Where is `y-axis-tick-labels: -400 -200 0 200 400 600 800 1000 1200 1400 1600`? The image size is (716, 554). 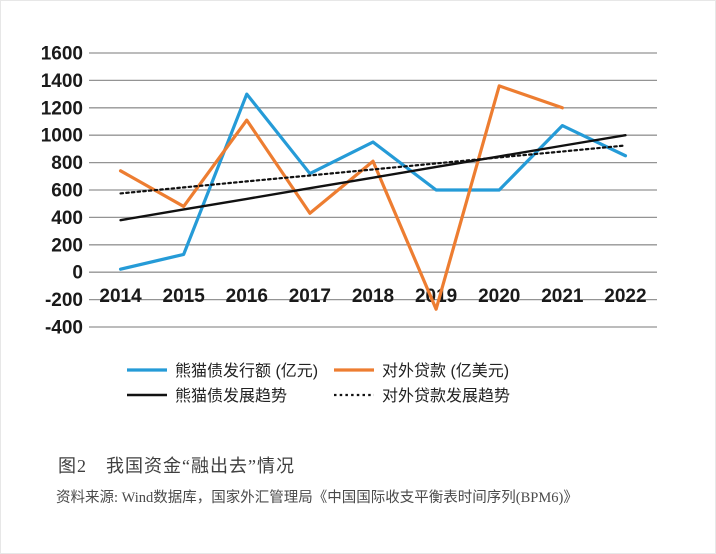
y-axis-tick-labels: -400 -200 0 200 400 600 800 1000 1200 1400 1600 is located at coordinates (62, 191).